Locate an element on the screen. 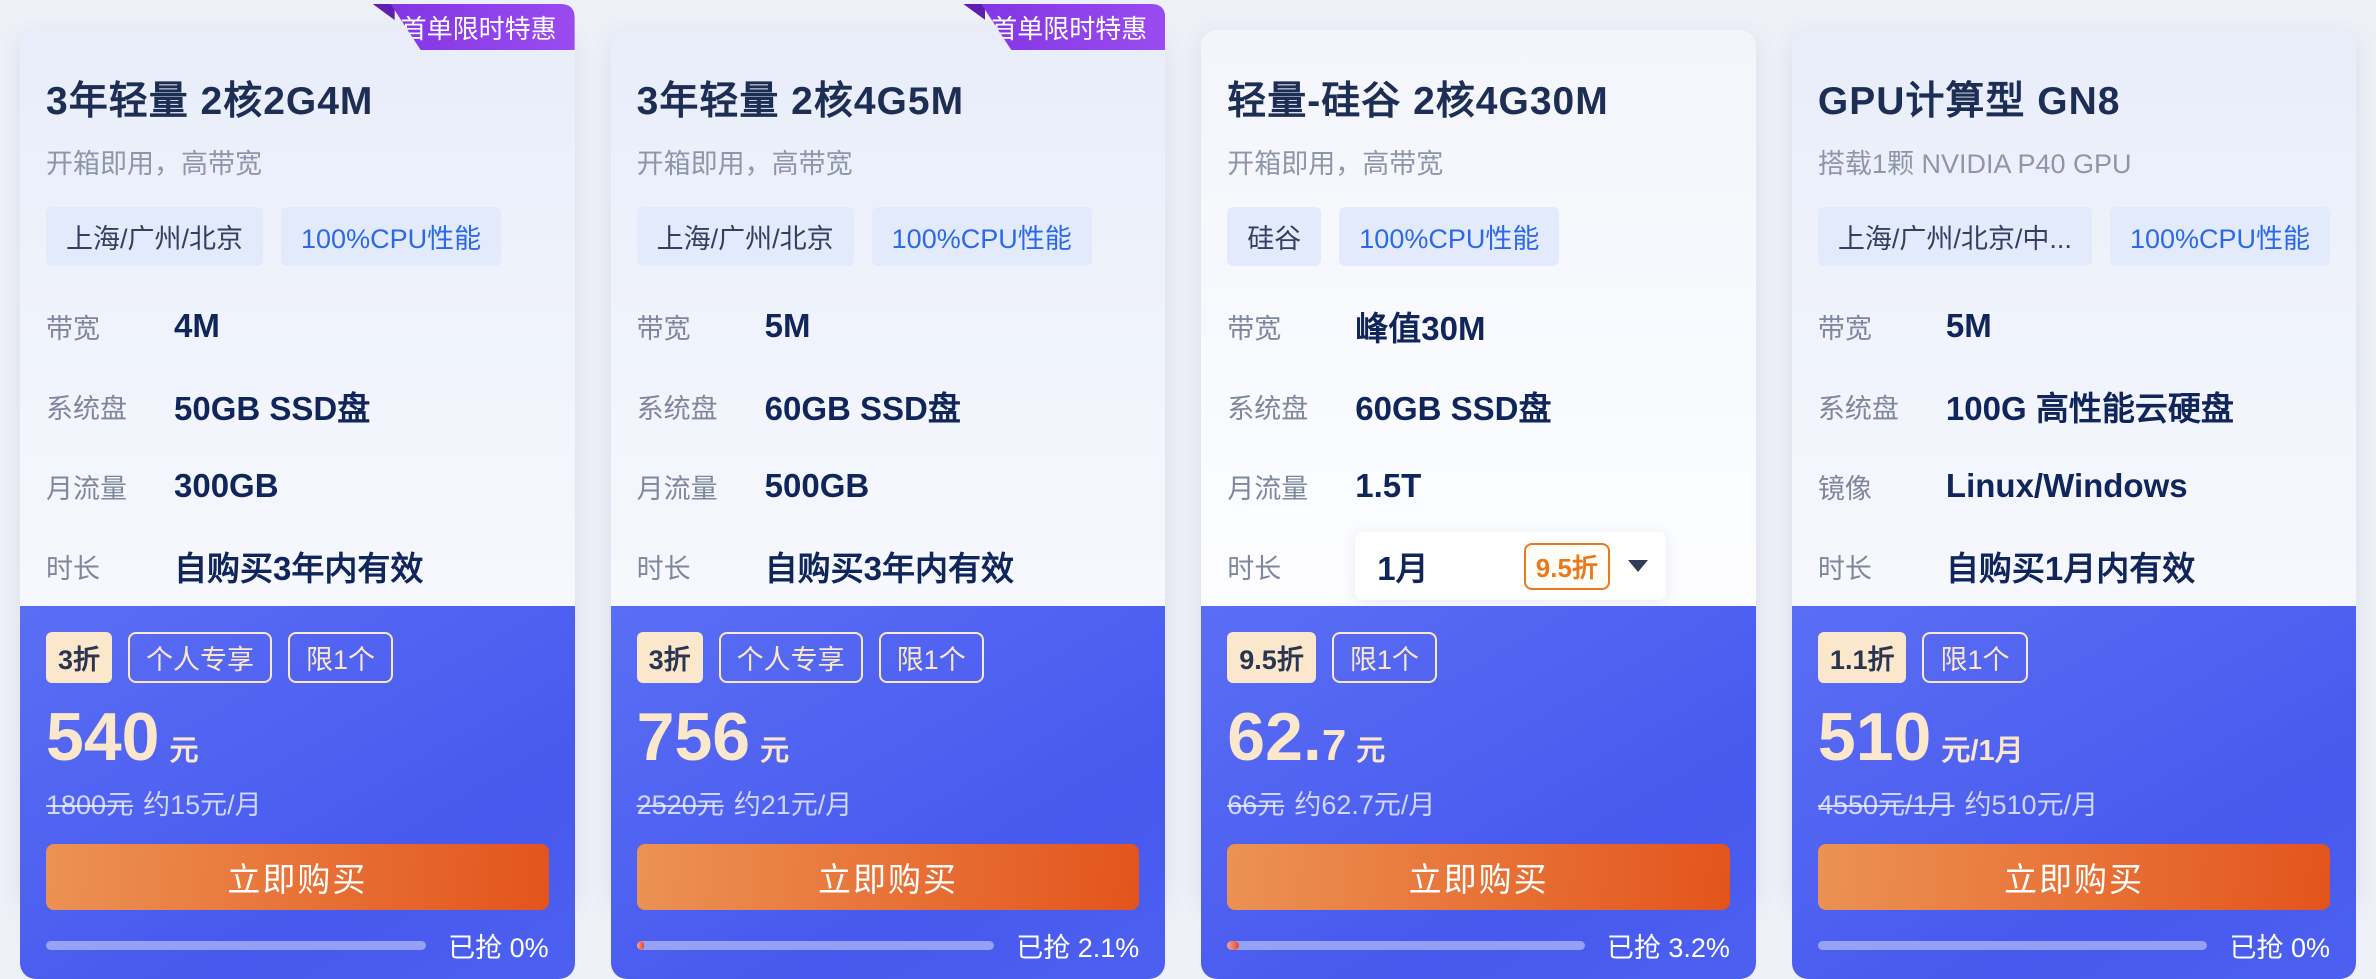 The image size is (2376, 979). spec-value: Linux/Windows is located at coordinates (2066, 485).